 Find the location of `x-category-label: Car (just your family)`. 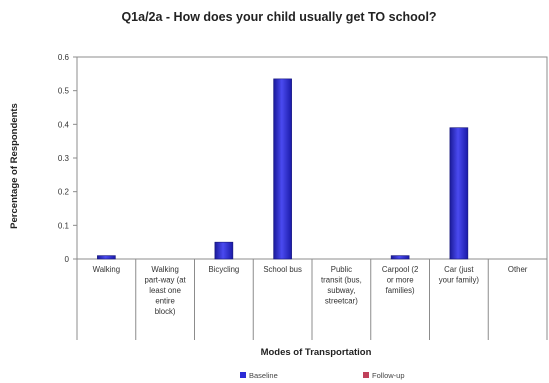

x-category-label: Car (just your family) is located at coordinates (459, 275).